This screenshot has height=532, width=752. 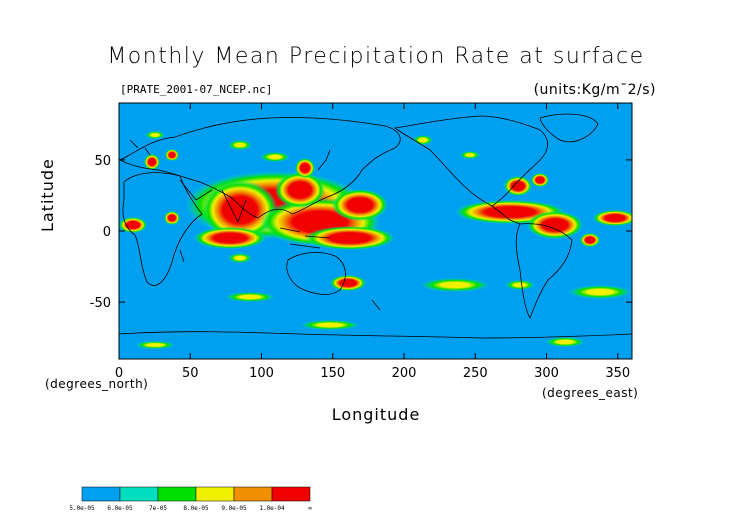 What do you see at coordinates (82, 508) in the screenshot?
I see `colorbar-label: 5.0e-05` at bounding box center [82, 508].